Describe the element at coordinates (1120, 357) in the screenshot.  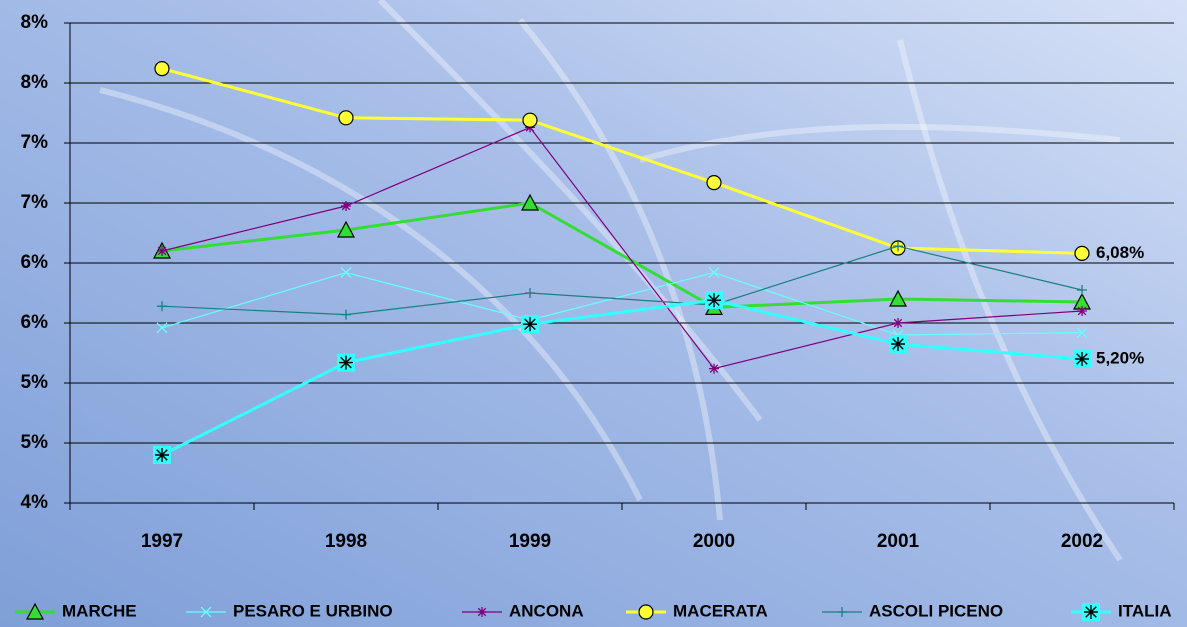
I see `value-label: 5,20%` at that location.